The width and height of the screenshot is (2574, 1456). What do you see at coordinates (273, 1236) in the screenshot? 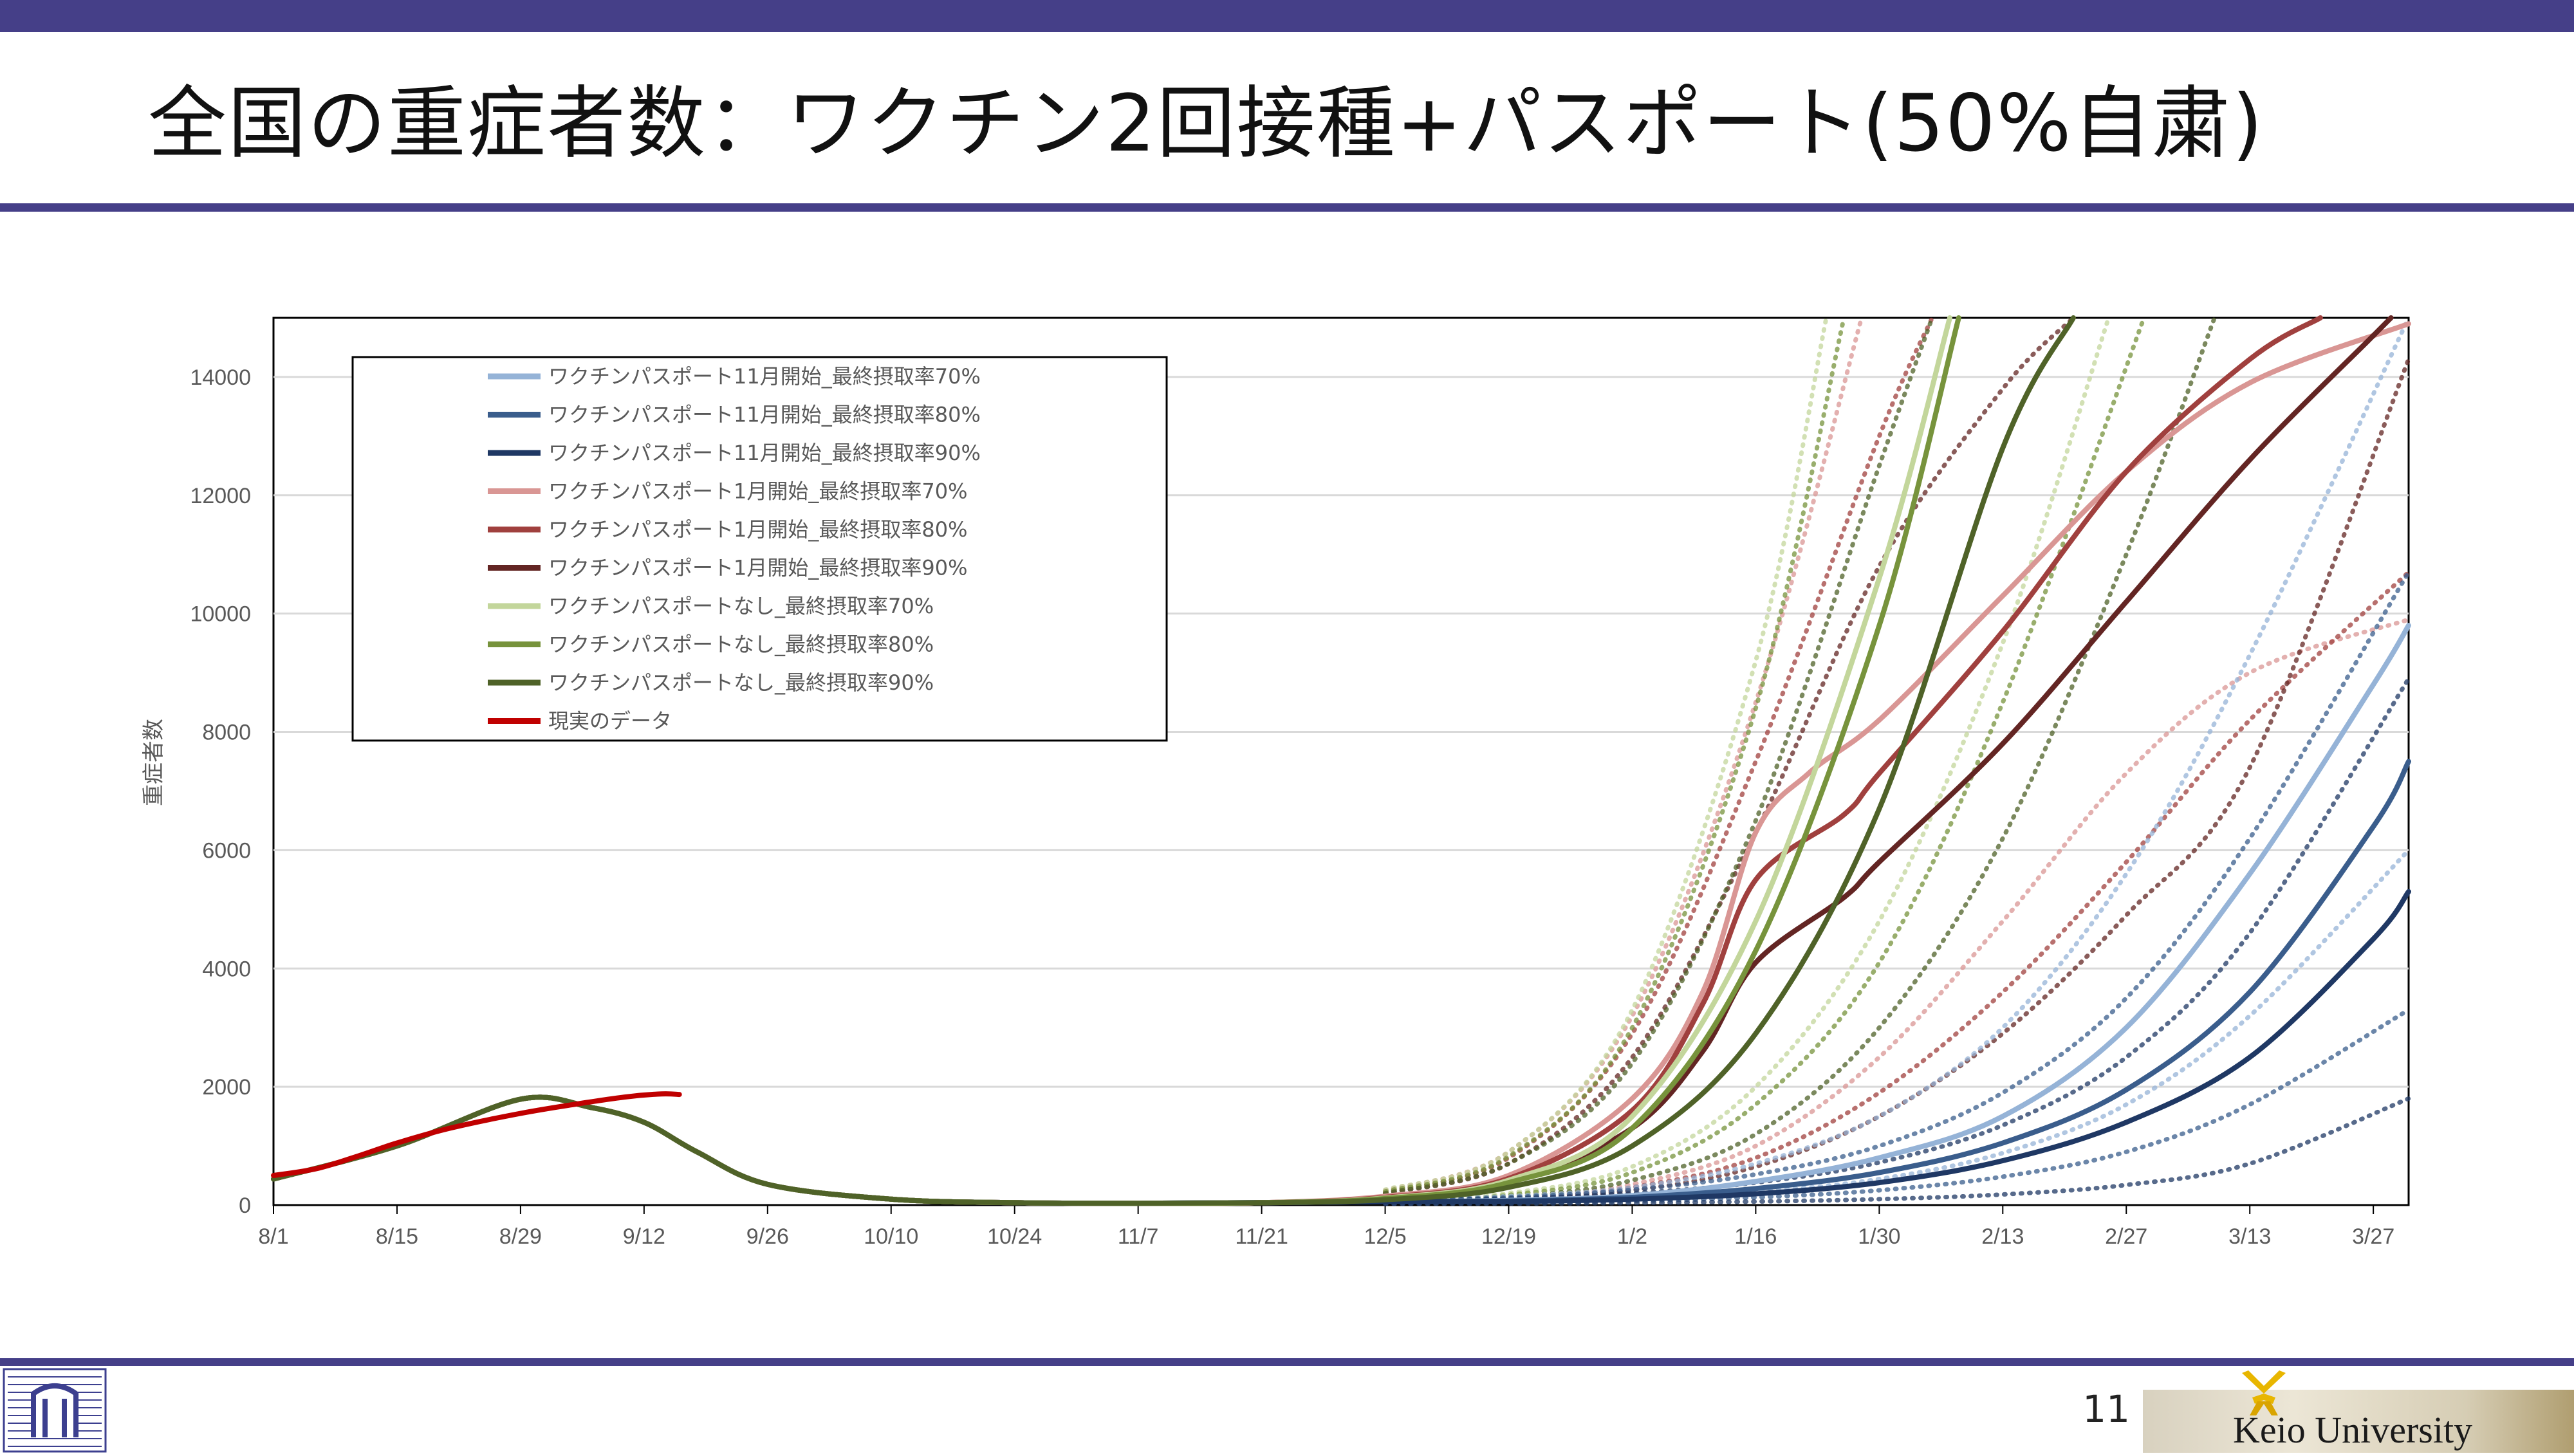
I see `x-tick-label: 8/1` at bounding box center [273, 1236].